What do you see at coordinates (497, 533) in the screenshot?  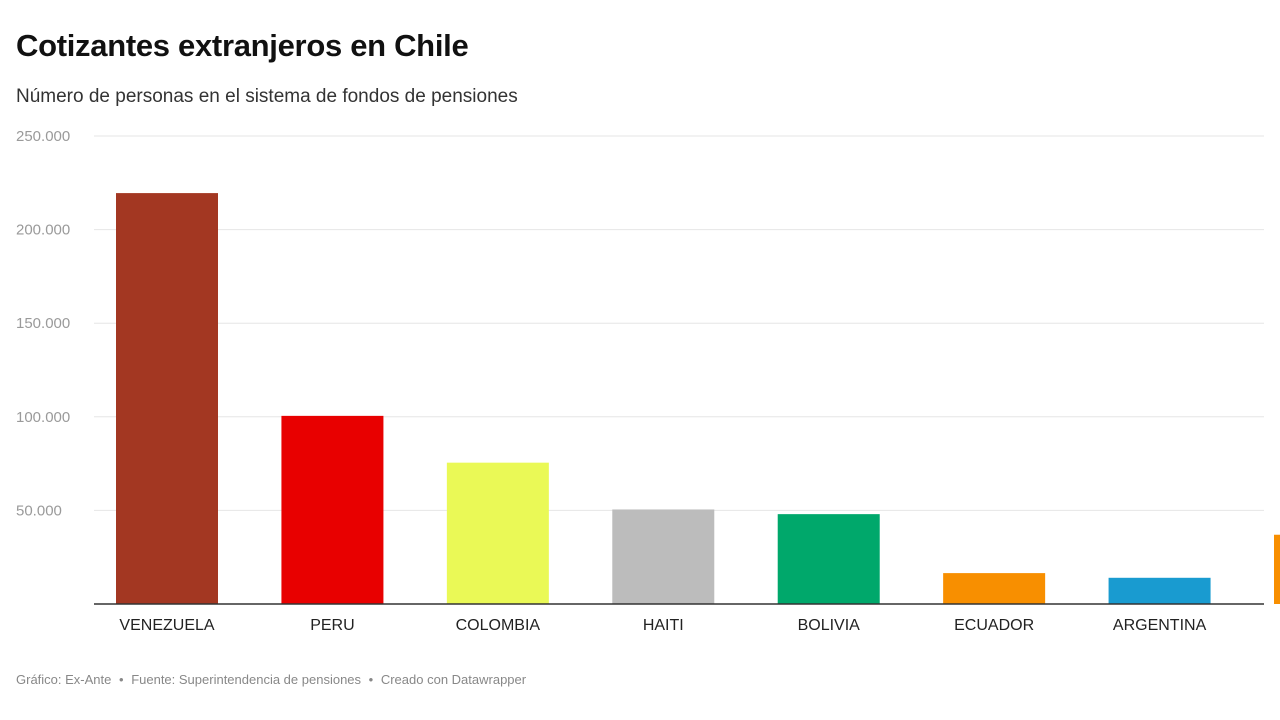 I see `bar-colombia` at bounding box center [497, 533].